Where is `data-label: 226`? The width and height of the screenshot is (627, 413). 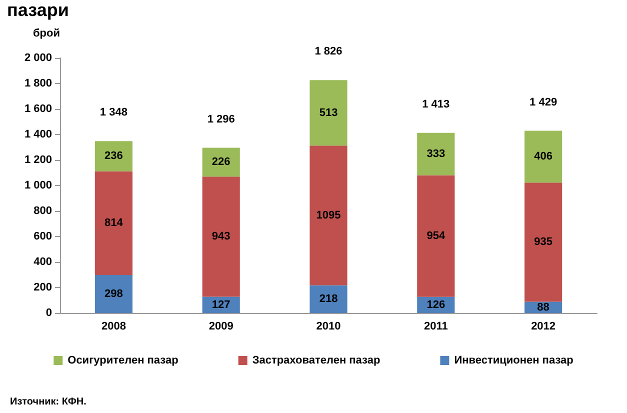 data-label: 226 is located at coordinates (221, 162).